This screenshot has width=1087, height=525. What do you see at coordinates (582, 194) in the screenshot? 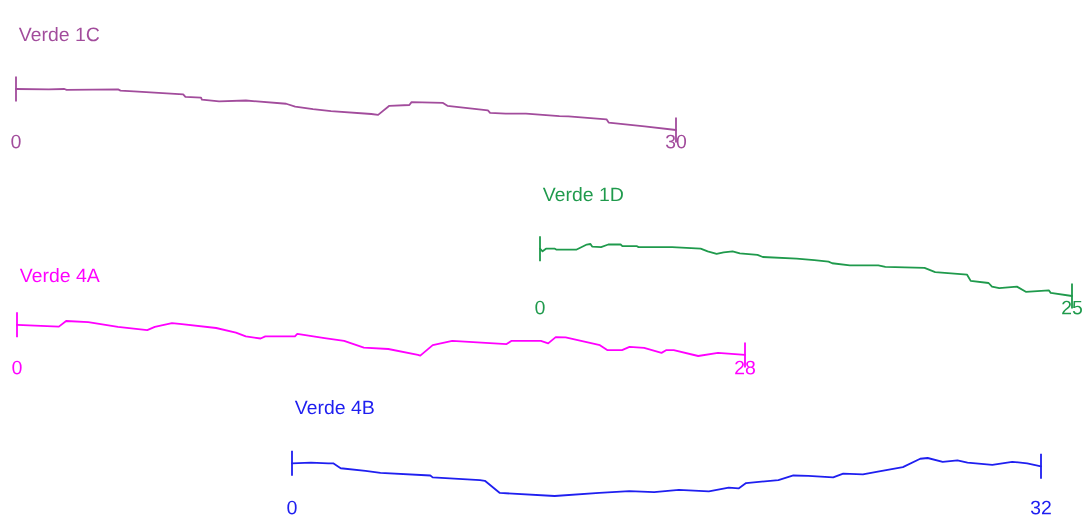
I see `chart-title: Verde 1D` at bounding box center [582, 194].